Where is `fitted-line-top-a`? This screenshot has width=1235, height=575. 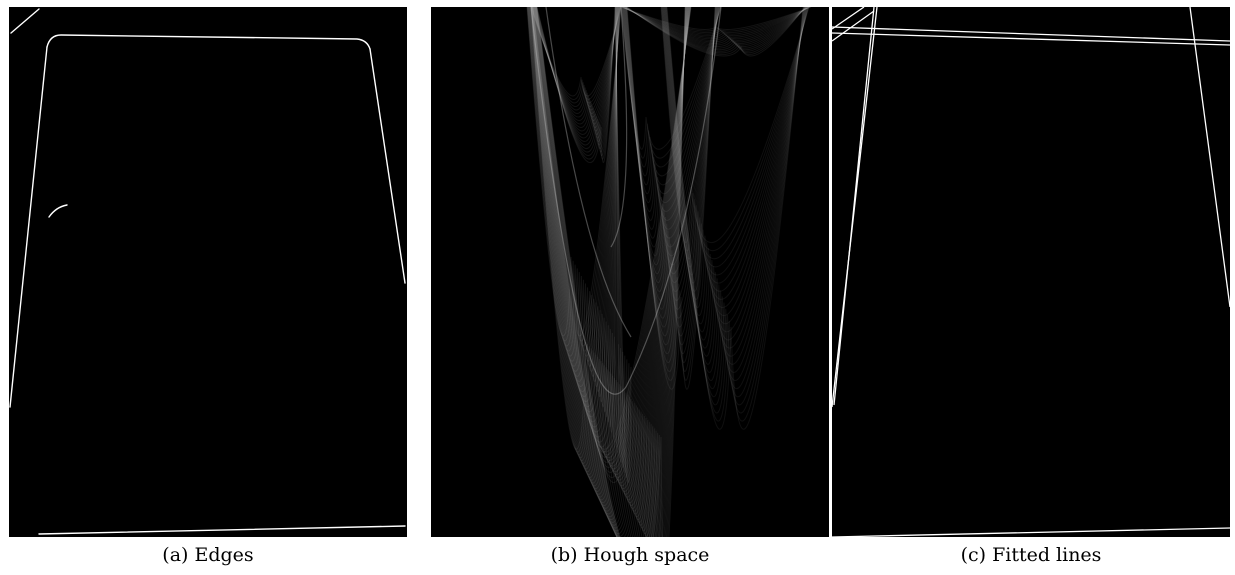 fitted-line-top-a is located at coordinates (1031, 34).